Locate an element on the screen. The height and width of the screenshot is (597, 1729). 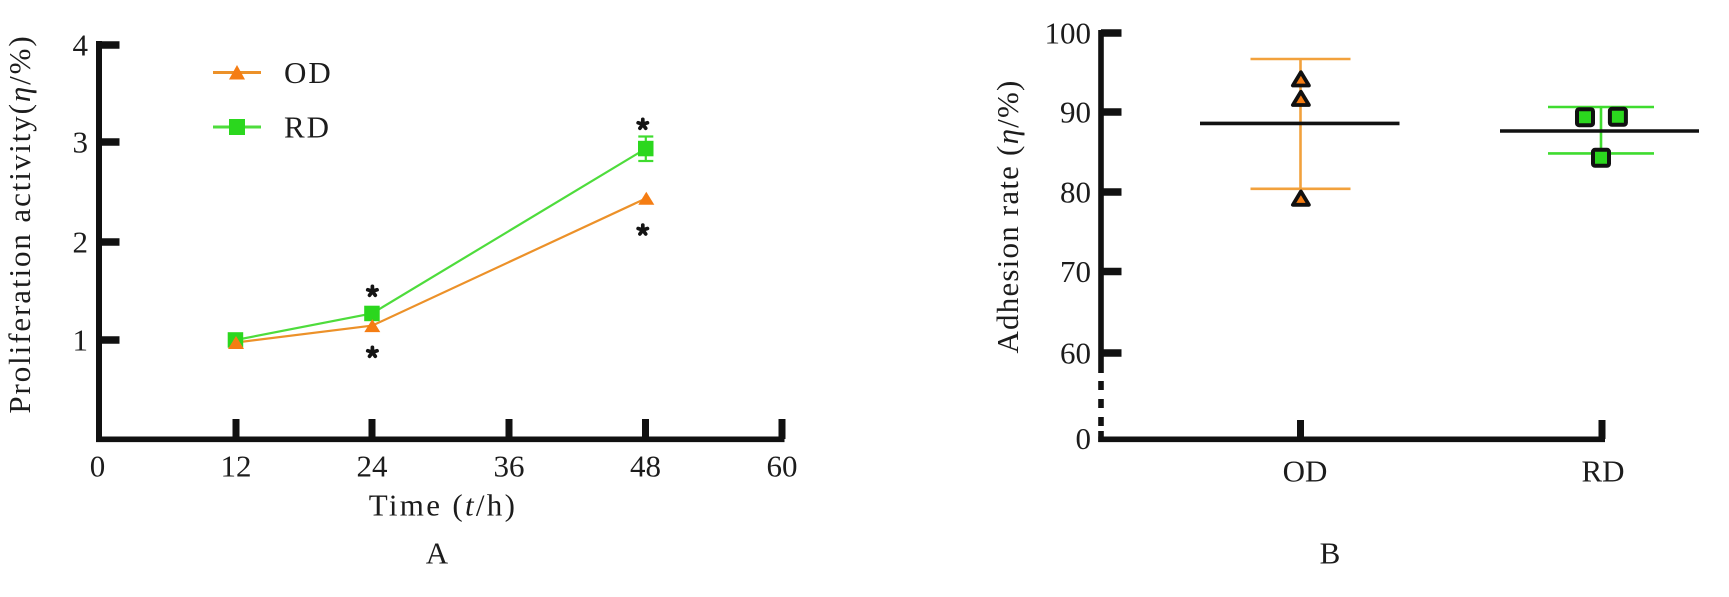
svg-text: Adhesion rate (η/%) is located at coordinates (1007, 216).